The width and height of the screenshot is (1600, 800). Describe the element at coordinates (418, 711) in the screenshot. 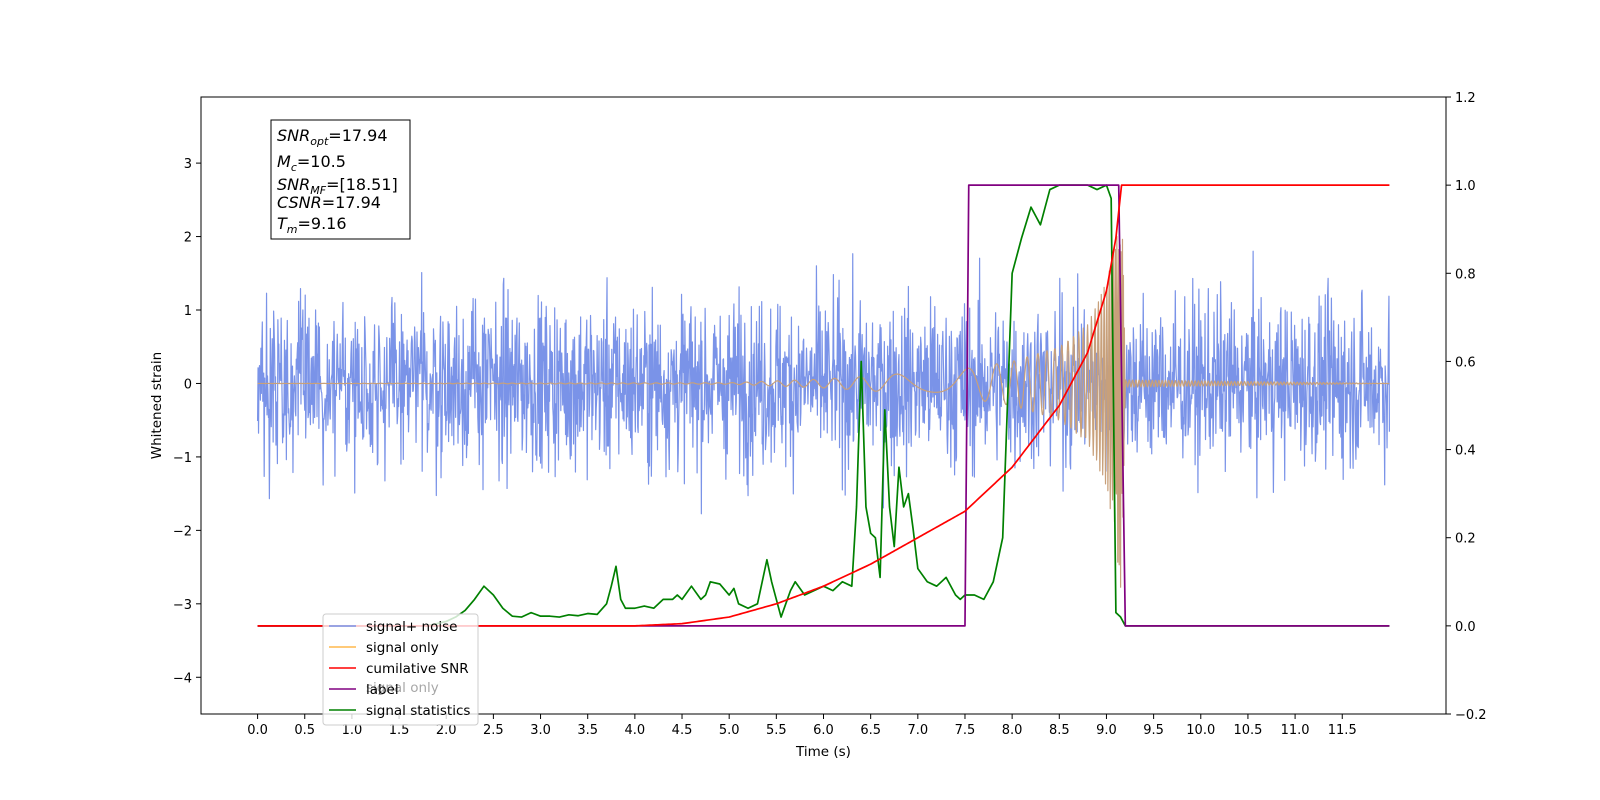

I see `legend-label-signal-statistics: signal statistics` at that location.